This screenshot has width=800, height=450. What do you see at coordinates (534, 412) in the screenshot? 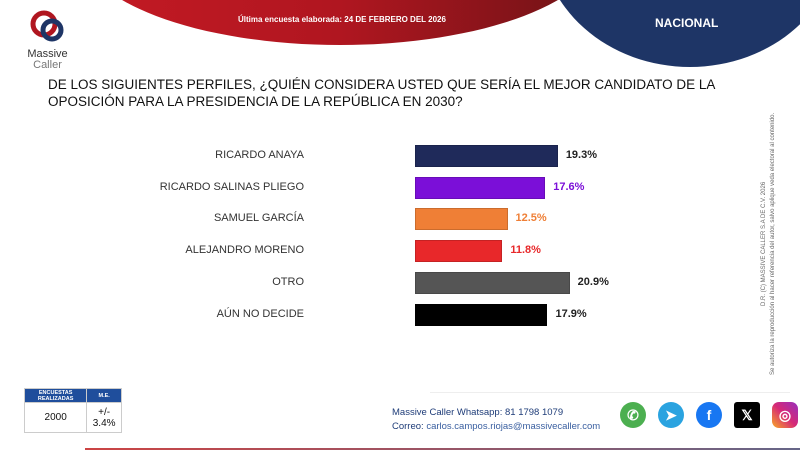
I see `whatsapp-number: 81 1798 1079` at bounding box center [534, 412].